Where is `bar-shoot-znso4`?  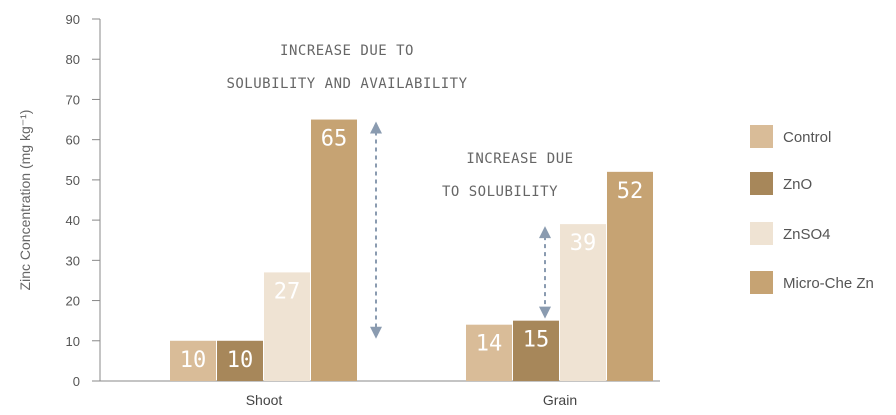
bar-shoot-znso4 is located at coordinates (287, 326).